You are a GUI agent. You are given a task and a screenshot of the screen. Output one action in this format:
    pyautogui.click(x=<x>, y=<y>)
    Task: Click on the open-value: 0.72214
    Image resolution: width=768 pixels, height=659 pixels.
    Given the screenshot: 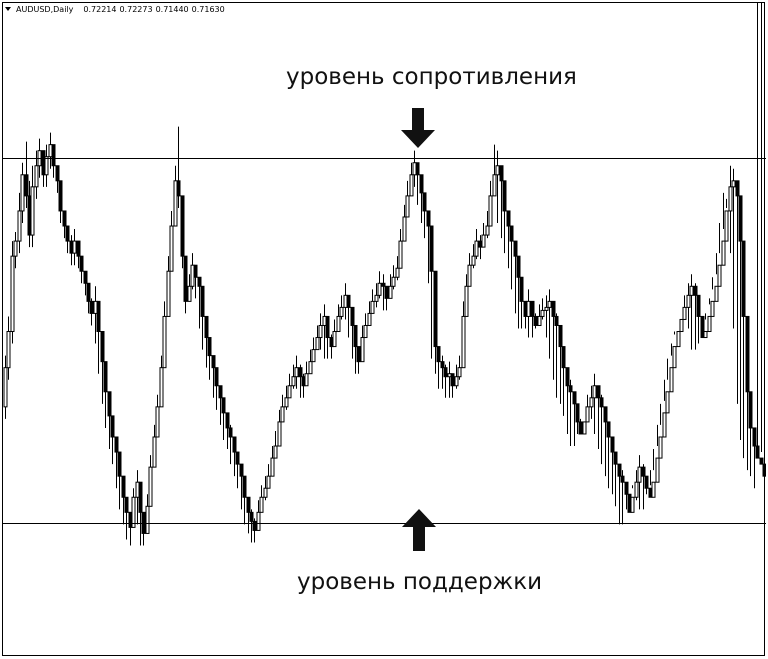 What is the action you would take?
    pyautogui.click(x=100, y=9)
    